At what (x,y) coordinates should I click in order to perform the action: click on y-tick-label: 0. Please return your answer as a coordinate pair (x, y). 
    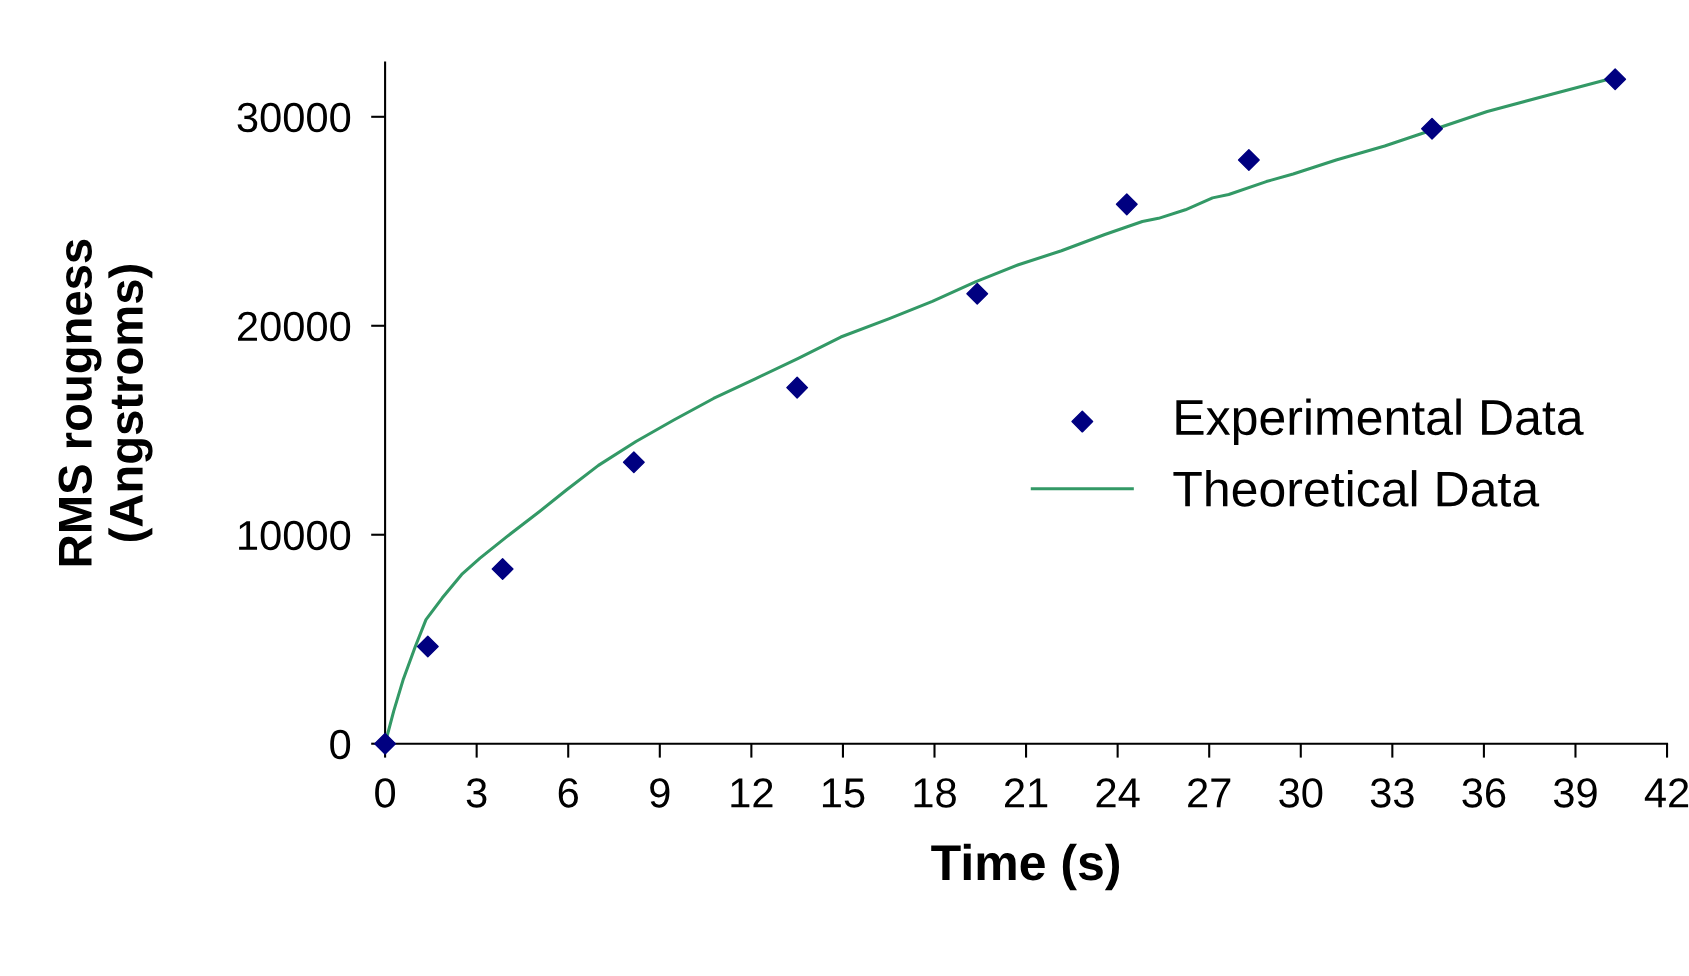
    Looking at the image, I should click on (340, 744).